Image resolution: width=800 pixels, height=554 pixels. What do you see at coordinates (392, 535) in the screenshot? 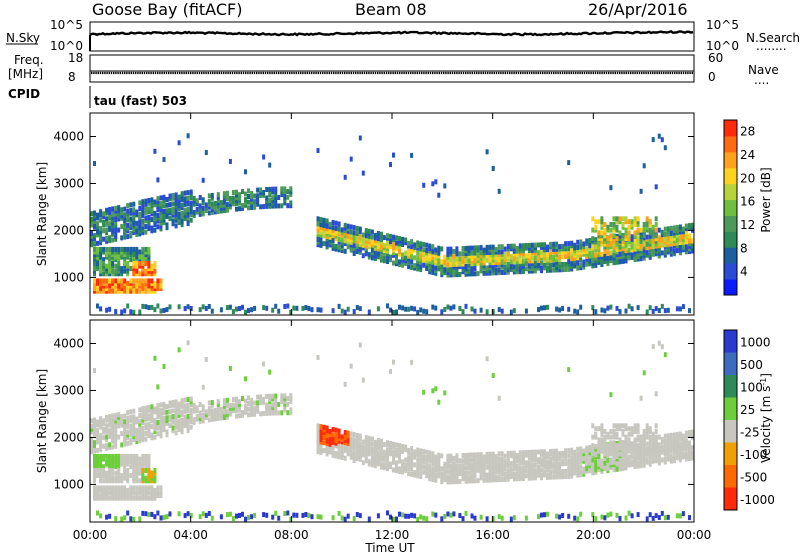
I see `x-tick-label: 12:00` at bounding box center [392, 535].